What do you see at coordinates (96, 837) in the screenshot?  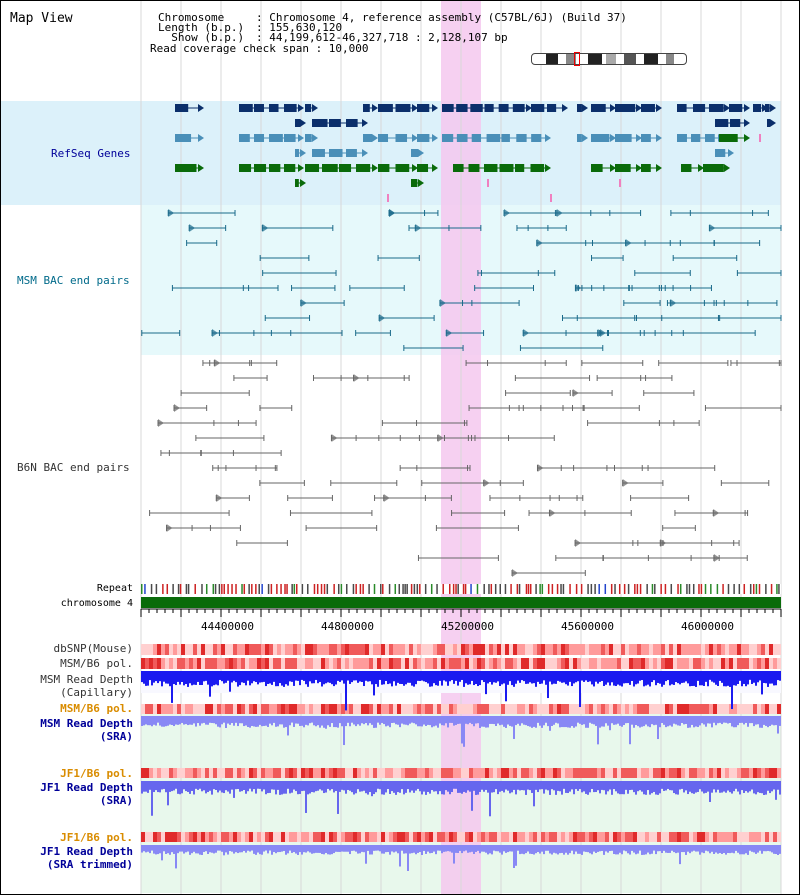 I see `track-label-jf1-b6-pol-2: JF1/B6 pol.` at bounding box center [96, 837].